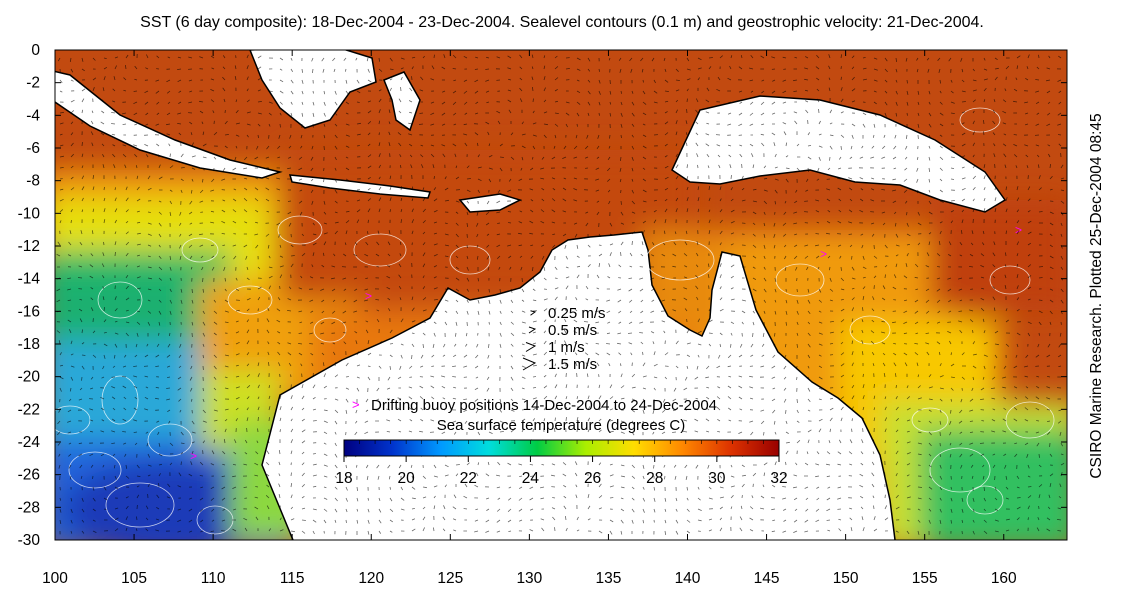 The height and width of the screenshot is (591, 1124). Describe the element at coordinates (29, 213) in the screenshot. I see `y-tick-label: -10` at that location.